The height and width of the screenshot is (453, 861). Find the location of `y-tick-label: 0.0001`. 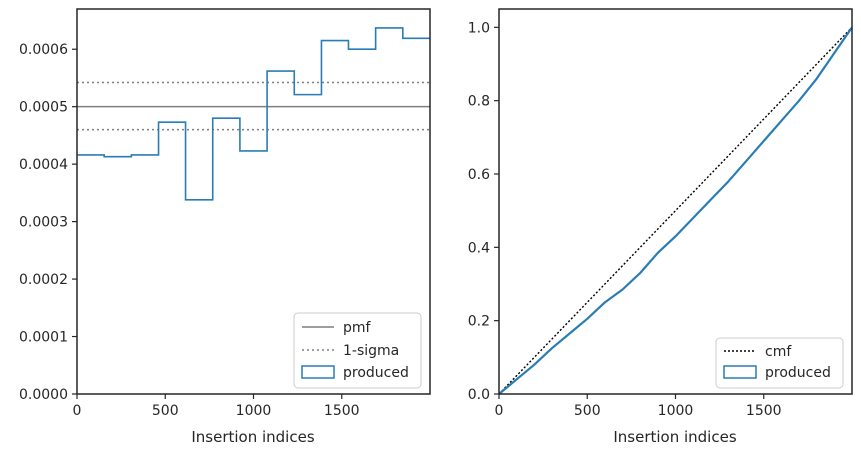

y-tick-label: 0.0001 is located at coordinates (43, 338).